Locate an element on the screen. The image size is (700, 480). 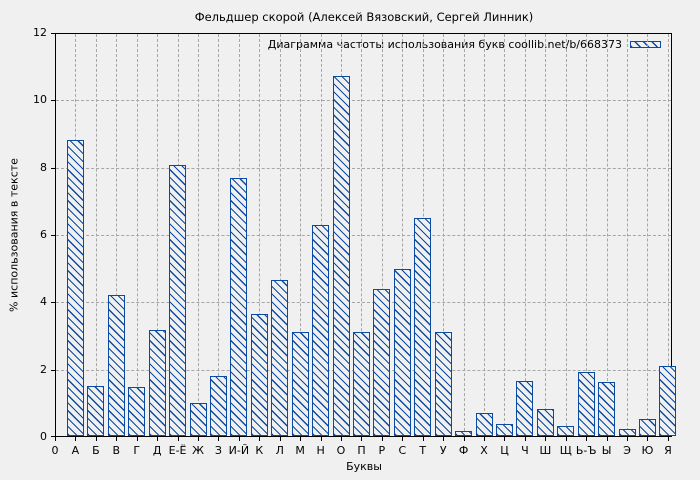
bar-А is located at coordinates (75, 287).